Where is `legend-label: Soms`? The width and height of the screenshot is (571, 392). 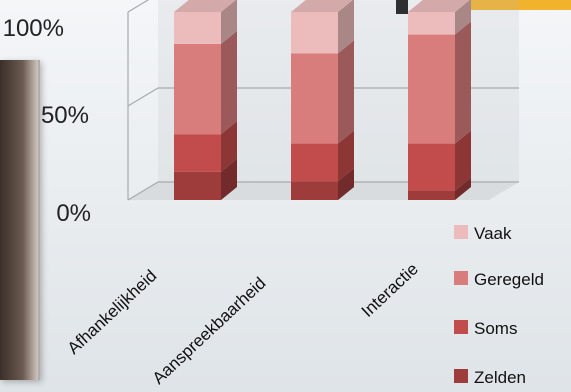 legend-label: Soms is located at coordinates (495, 328).